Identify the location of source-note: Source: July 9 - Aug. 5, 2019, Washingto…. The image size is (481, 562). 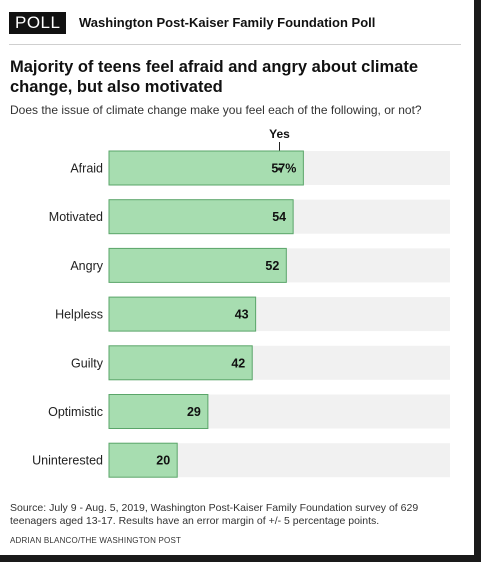
(214, 514).